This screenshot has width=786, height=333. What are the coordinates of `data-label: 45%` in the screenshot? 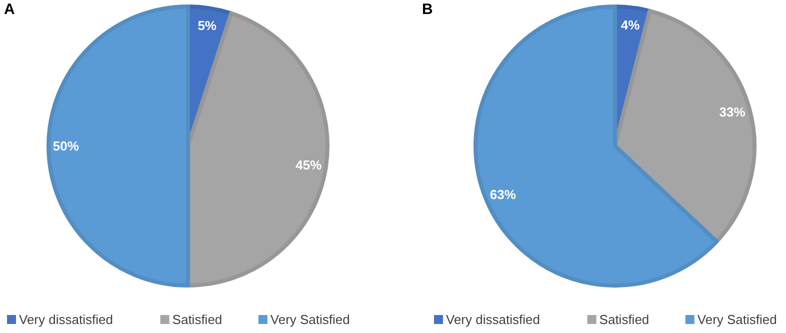 It's located at (309, 165).